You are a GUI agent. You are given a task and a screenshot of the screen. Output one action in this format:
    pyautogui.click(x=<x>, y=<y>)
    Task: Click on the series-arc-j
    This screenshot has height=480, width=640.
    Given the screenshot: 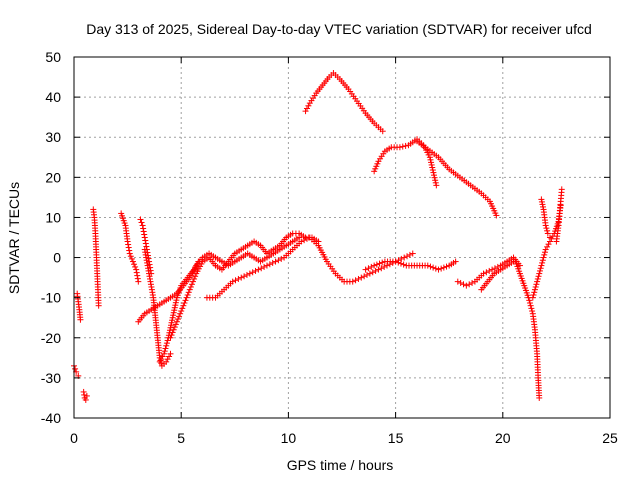 What is the action you would take?
    pyautogui.click(x=244, y=285)
    